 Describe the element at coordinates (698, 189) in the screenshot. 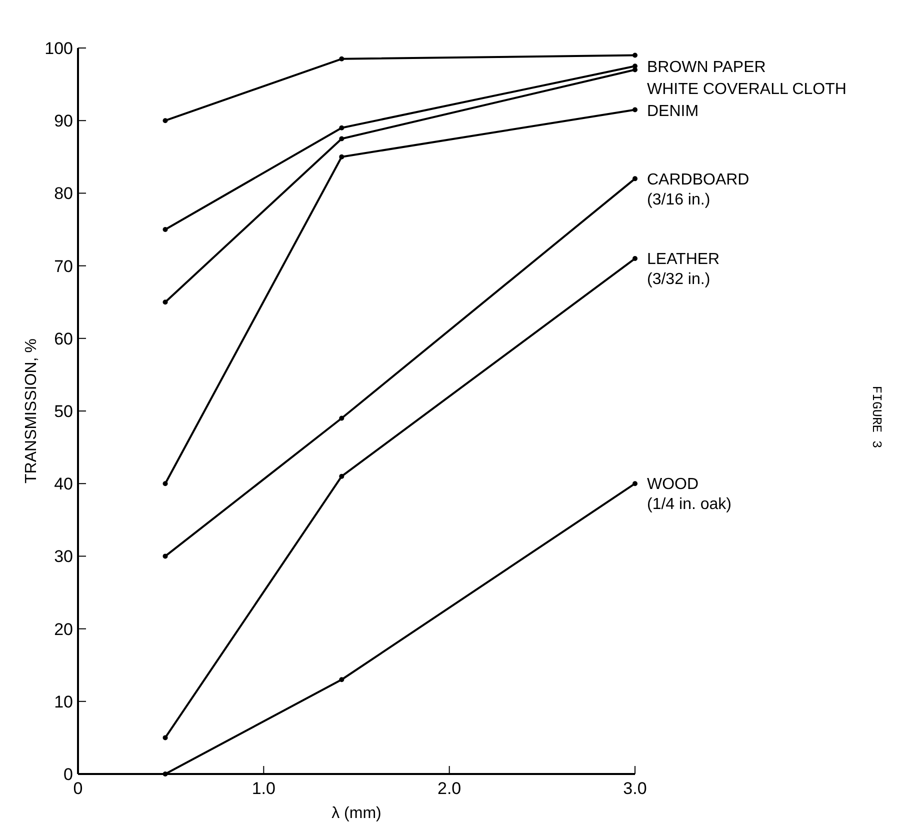

I see `series-label: CARDBOARD (3/16 in.)` at that location.